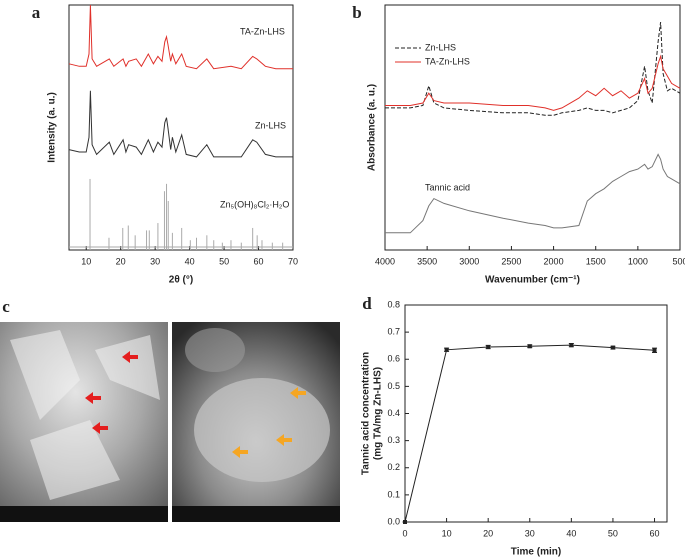 The image size is (685, 557). What do you see at coordinates (393, 413) in the screenshot?
I see `y-tick-label: 0.4` at bounding box center [393, 413].